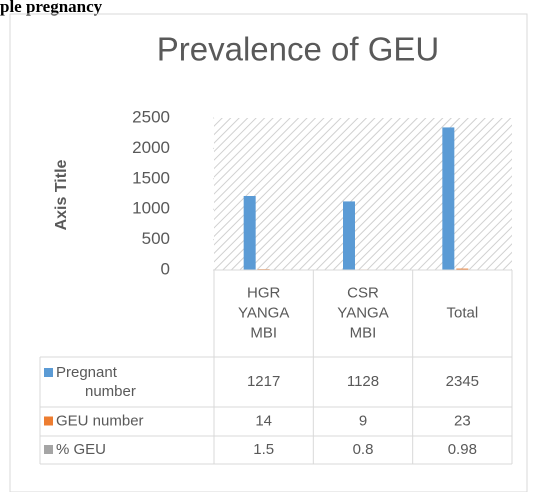  I want to click on x-tick-label: CSR YANGA MBI, so click(362, 312).